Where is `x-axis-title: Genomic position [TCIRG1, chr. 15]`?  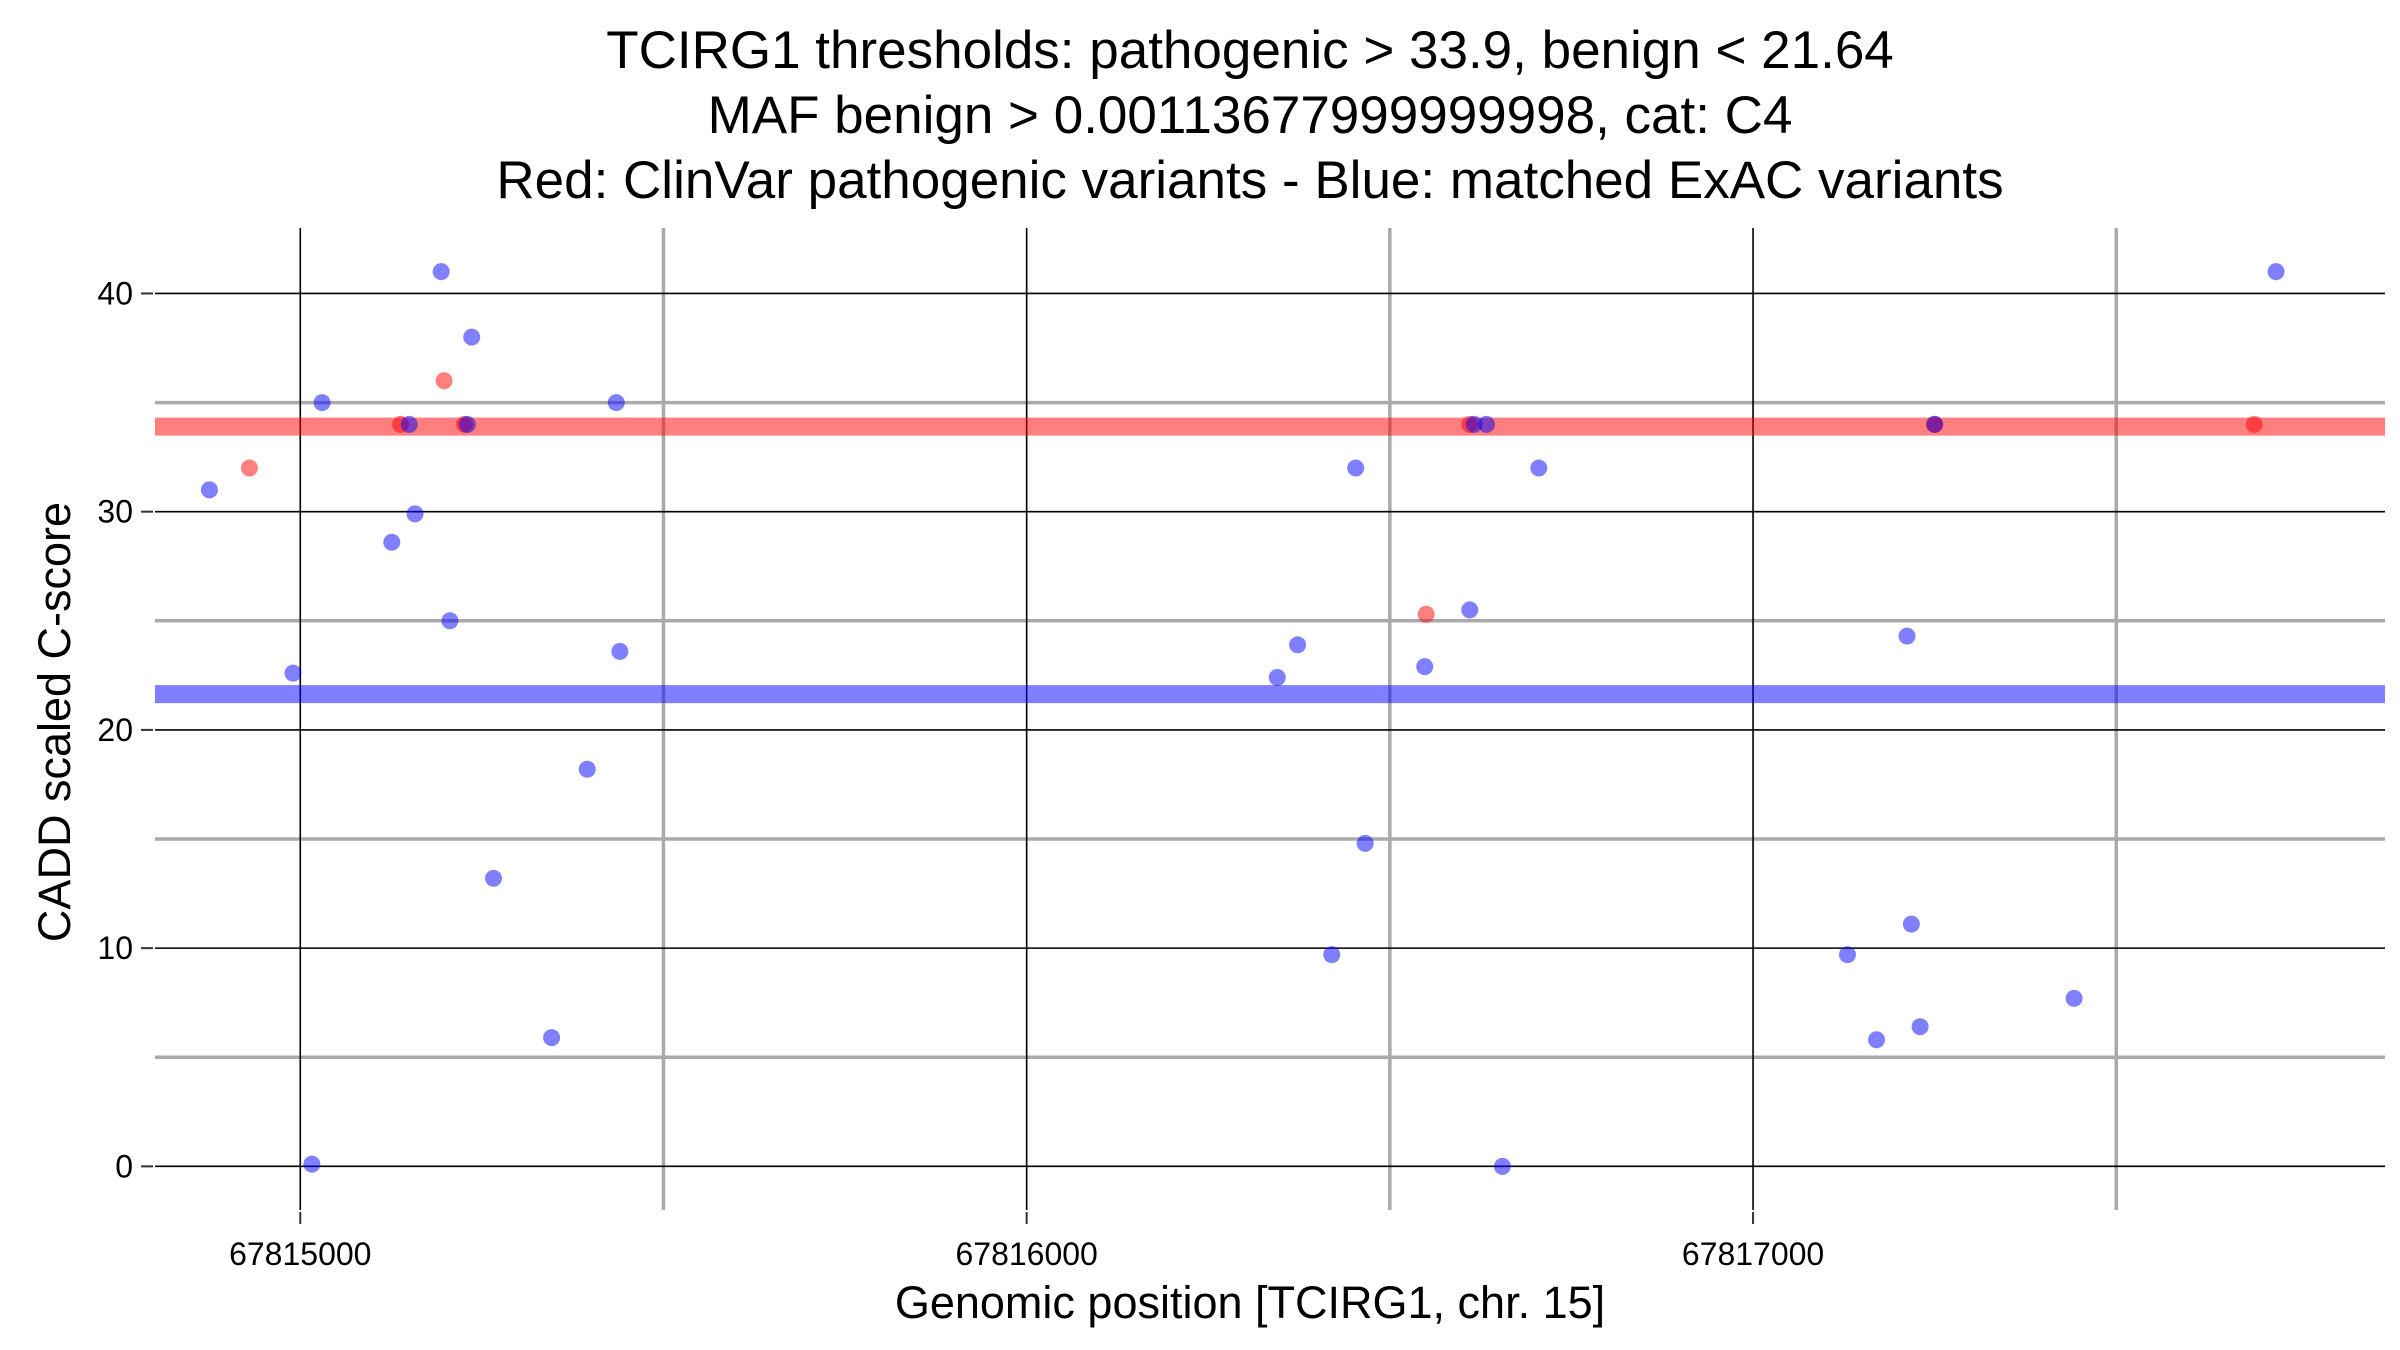
x-axis-title: Genomic position [TCIRG1, chr. 15] is located at coordinates (1250, 1302).